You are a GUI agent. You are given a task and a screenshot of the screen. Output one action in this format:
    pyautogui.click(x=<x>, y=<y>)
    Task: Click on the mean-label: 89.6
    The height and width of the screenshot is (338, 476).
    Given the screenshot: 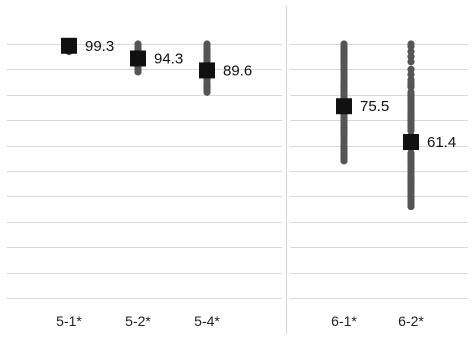 What is the action you would take?
    pyautogui.click(x=237, y=70)
    